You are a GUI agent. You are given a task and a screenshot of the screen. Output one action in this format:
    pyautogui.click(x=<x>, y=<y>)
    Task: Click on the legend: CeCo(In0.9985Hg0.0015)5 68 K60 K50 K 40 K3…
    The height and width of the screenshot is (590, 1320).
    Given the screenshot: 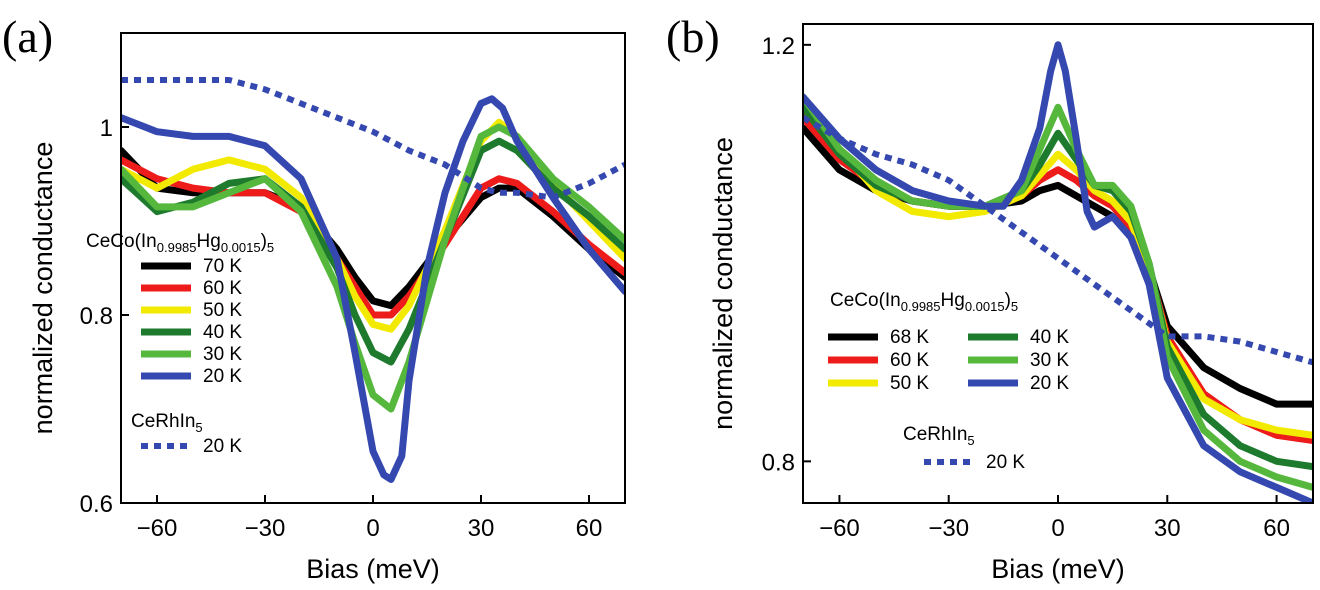 What is the action you would take?
    pyautogui.click(x=948, y=381)
    